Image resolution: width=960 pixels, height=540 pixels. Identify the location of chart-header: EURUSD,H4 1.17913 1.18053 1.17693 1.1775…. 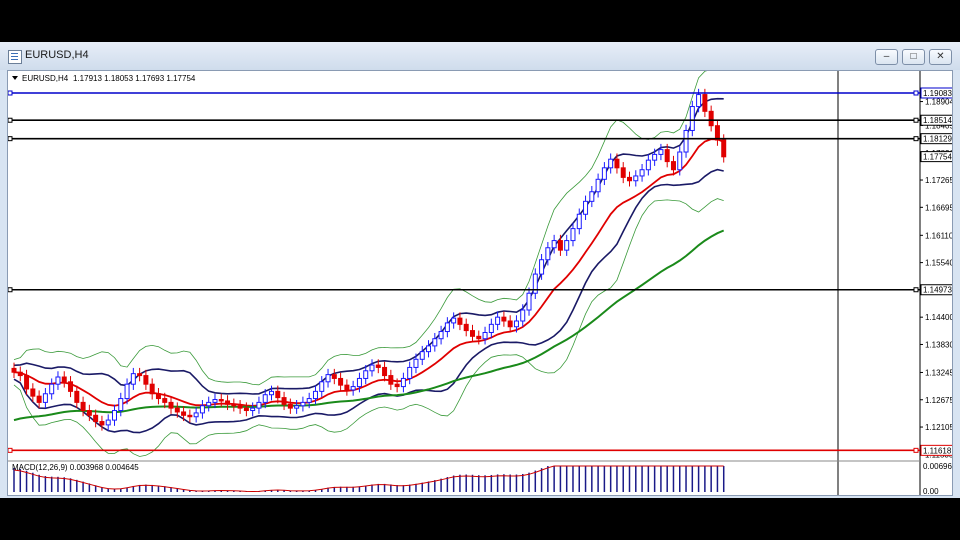
(104, 273).